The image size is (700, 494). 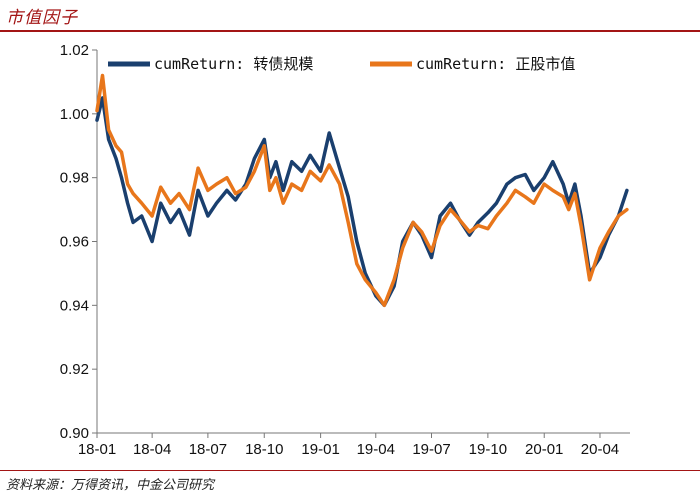 I want to click on legend: cumReturn: 转债规模 cumReturn: 正股市值, so click(x=341, y=64).